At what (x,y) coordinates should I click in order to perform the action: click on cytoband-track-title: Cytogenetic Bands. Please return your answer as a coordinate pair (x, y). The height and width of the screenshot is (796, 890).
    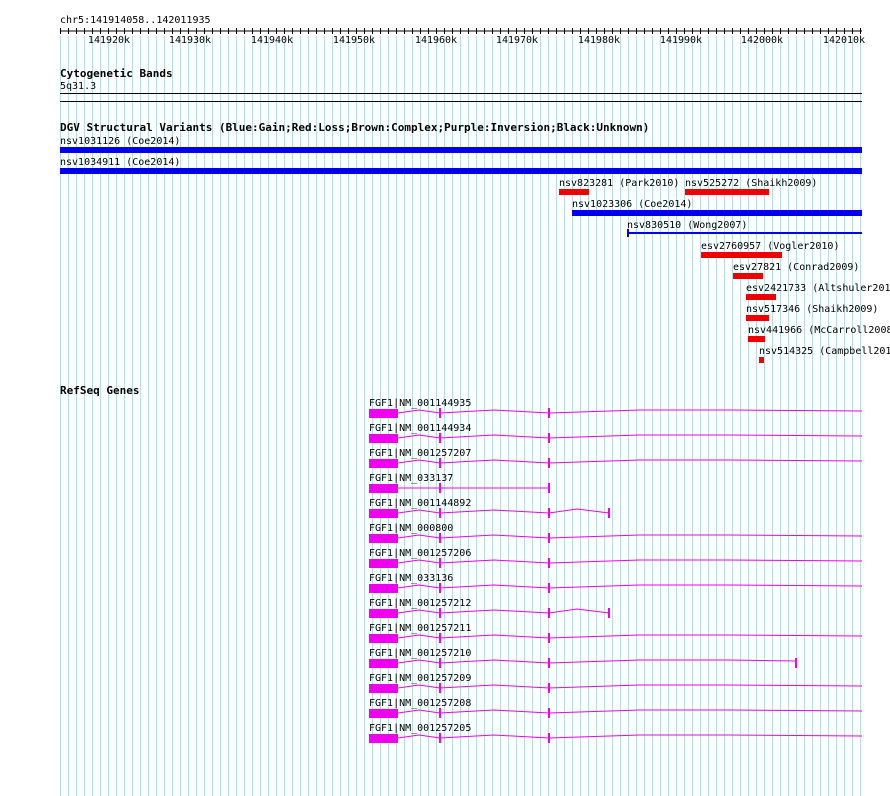
    Looking at the image, I should click on (116, 73).